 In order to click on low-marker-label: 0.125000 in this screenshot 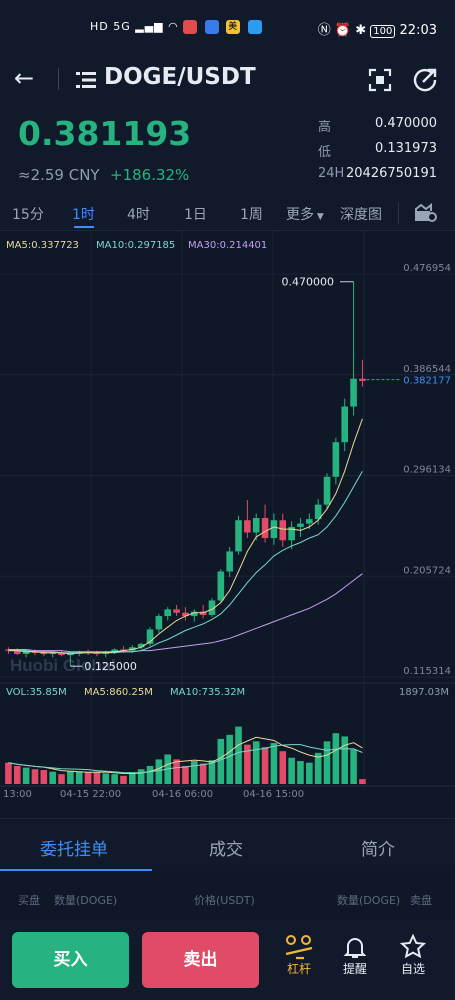, I will do `click(110, 666)`.